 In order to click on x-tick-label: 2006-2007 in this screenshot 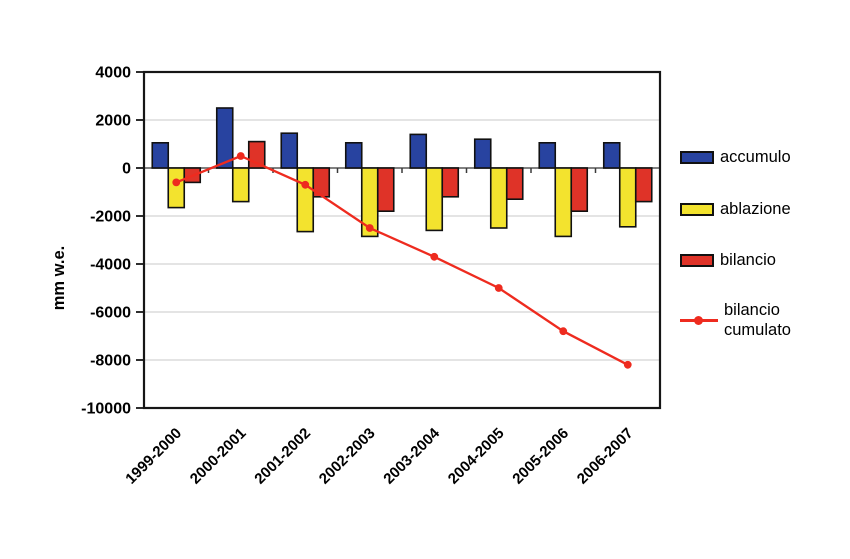, I will do `click(605, 456)`.